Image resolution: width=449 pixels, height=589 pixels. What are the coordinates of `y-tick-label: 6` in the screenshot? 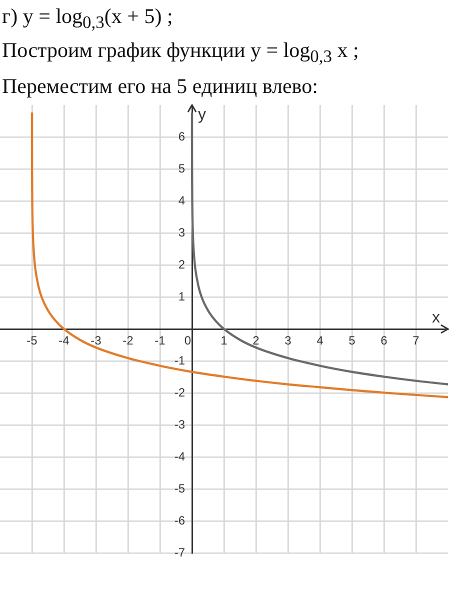 It's located at (182, 136).